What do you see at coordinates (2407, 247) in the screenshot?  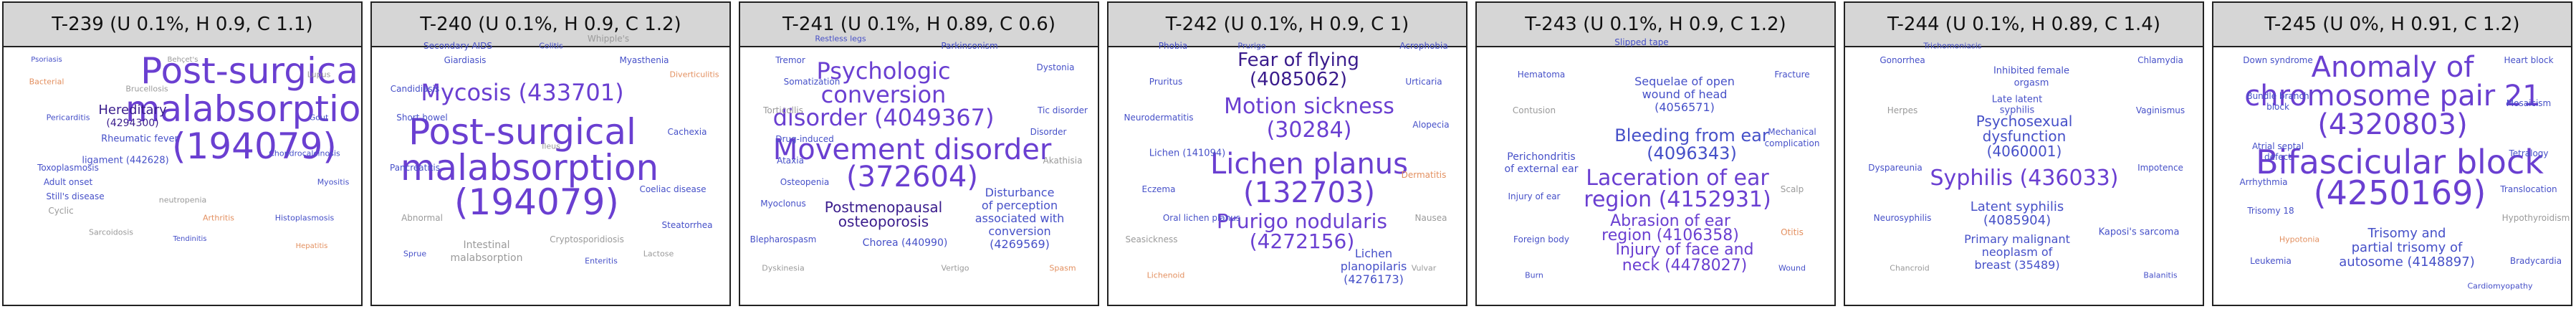 I see `cloud-term: partial trisomy of` at bounding box center [2407, 247].